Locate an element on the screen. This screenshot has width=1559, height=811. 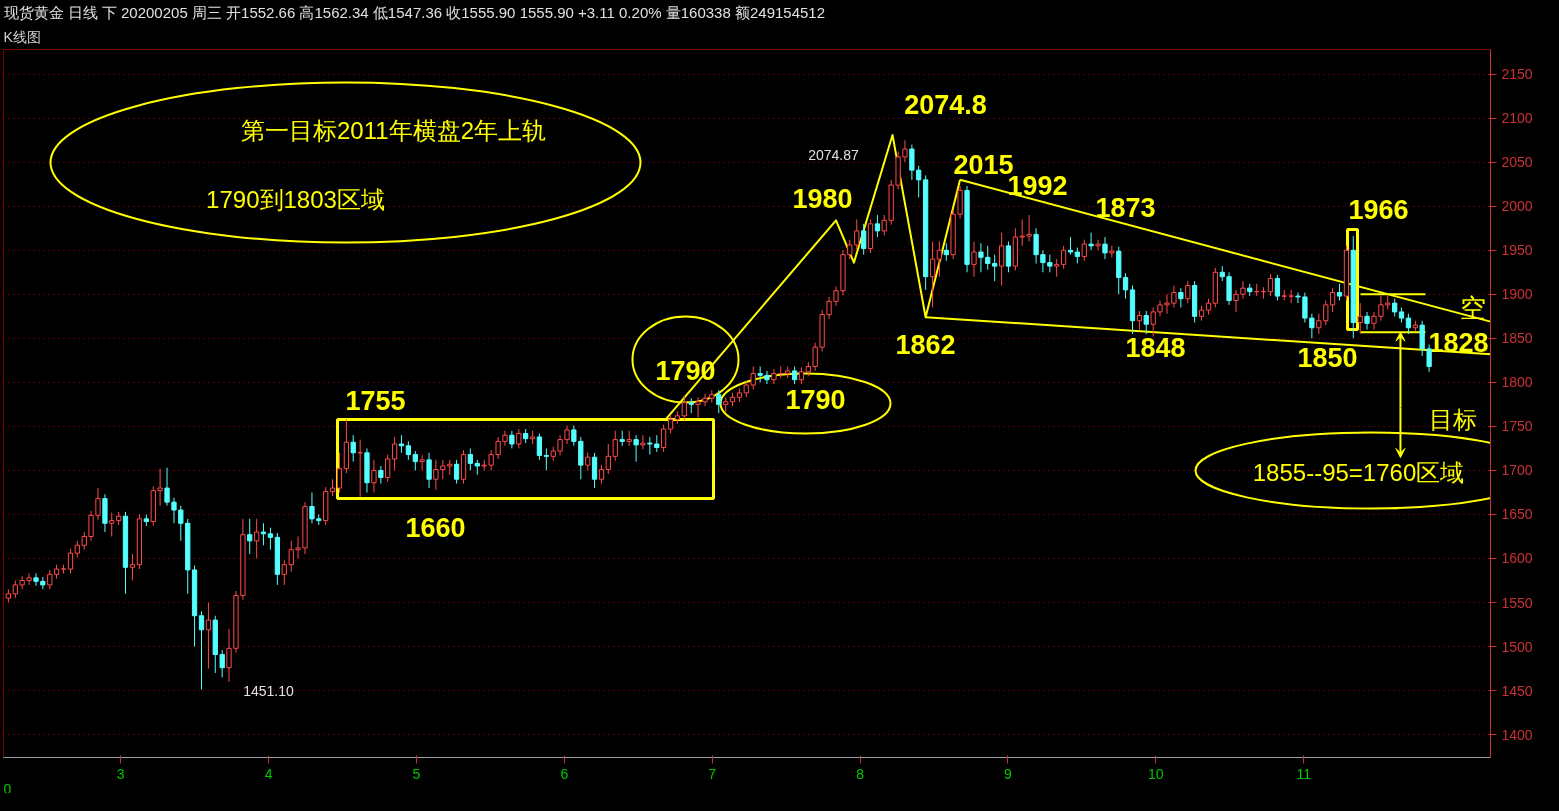
x-tick-label: 4 is located at coordinates (268, 773).